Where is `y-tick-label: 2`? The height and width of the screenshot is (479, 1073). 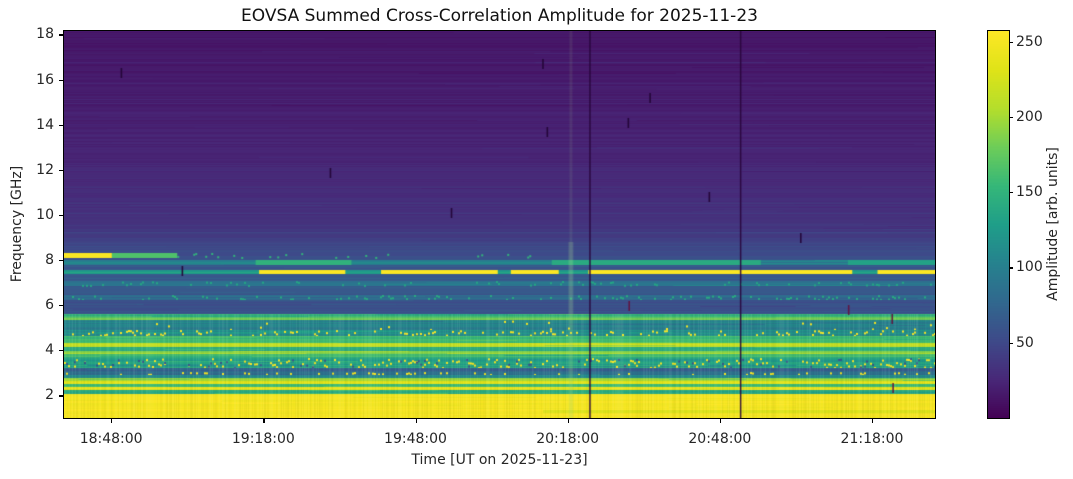
y-tick-label: 2 is located at coordinates (49, 395).